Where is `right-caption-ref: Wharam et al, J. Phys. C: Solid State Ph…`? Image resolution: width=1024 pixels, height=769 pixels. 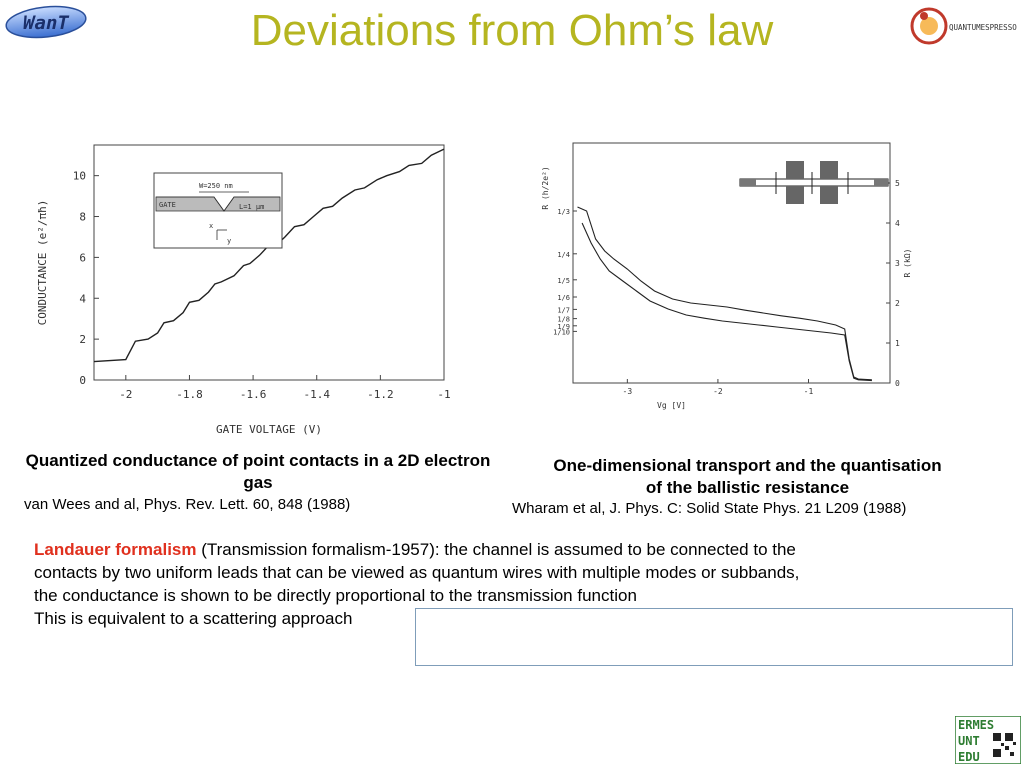
right-caption-ref: Wharam et al, J. Phys. C: Solid State Ph… is located at coordinates (709, 508).